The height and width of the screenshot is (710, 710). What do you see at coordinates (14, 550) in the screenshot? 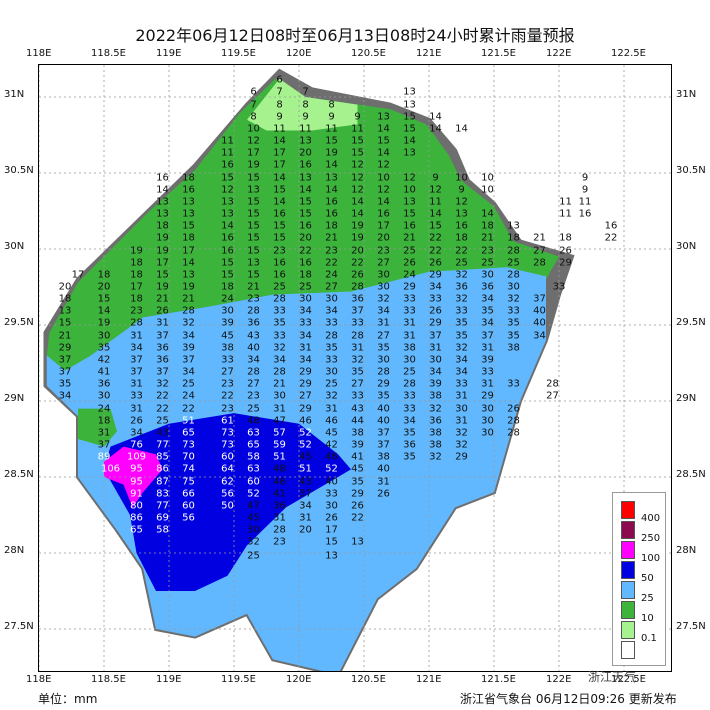
I see `lat-tick-left: 28N` at bounding box center [14, 550].